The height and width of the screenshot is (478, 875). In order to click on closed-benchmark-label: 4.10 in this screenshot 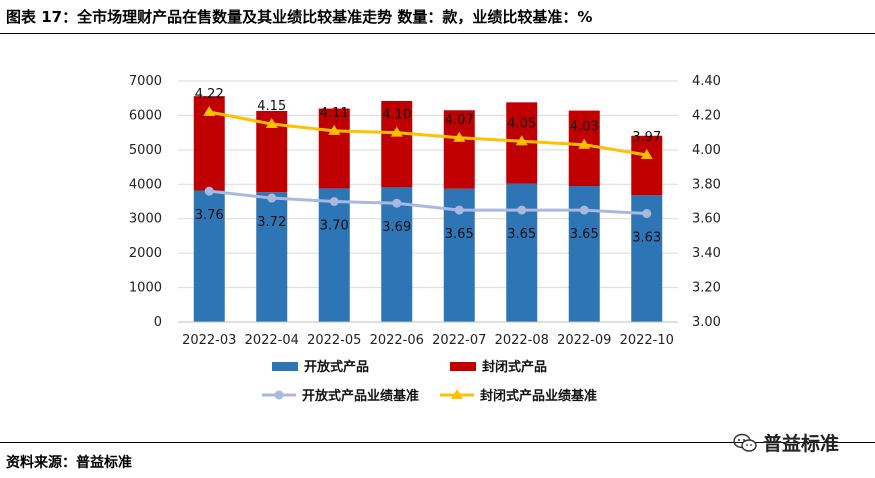, I will do `click(396, 115)`.